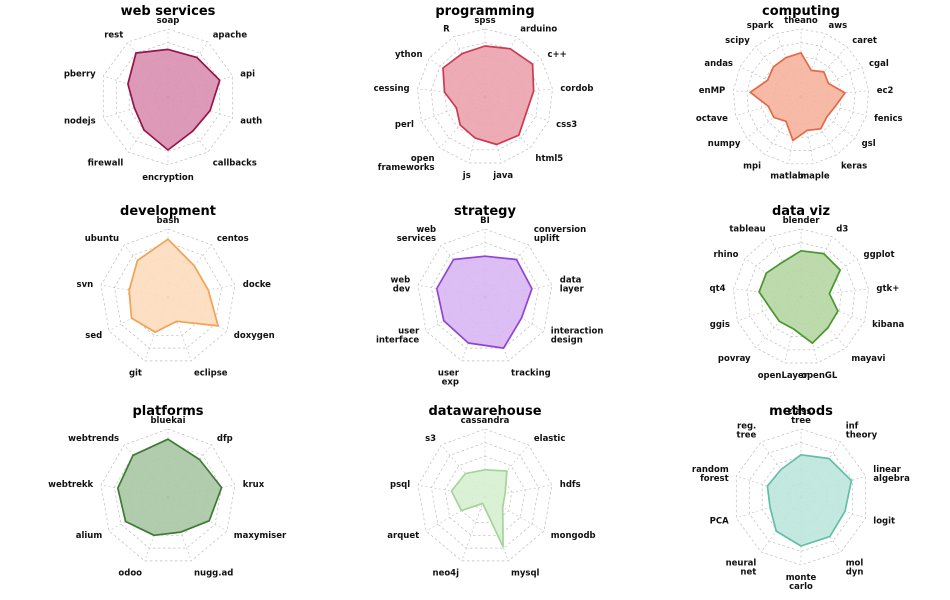 The height and width of the screenshot is (600, 950). Describe the element at coordinates (502, 176) in the screenshot. I see `axis-label-java: java` at that location.